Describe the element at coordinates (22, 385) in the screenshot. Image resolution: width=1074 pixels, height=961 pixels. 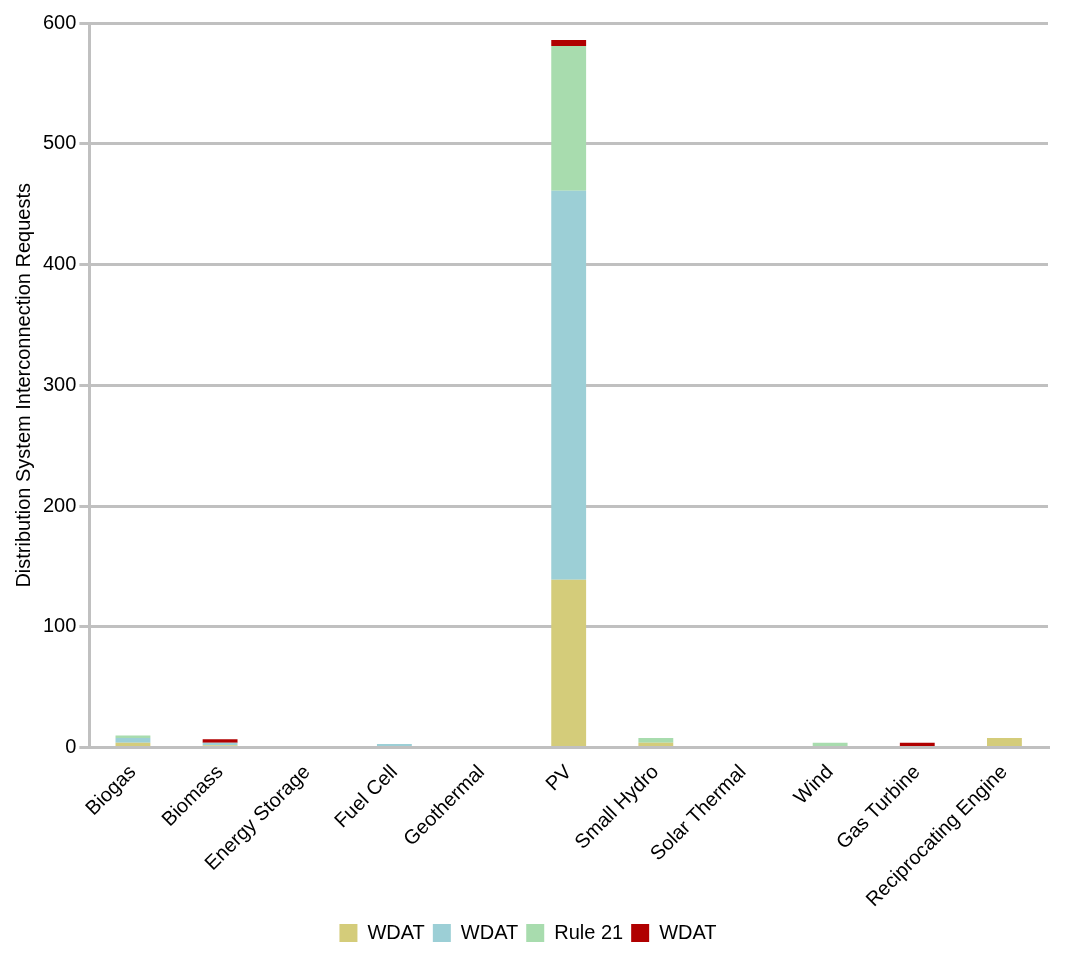
I see `y-axis-title: Distribution System Interconnection Requests` at that location.